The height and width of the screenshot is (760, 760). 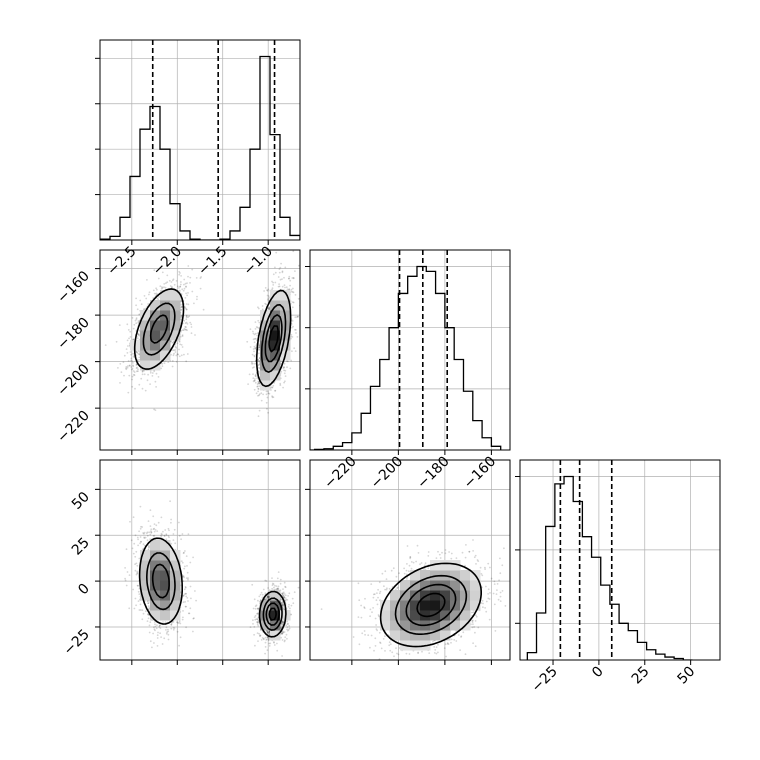 I want to click on hist-panel-p3, so click(x=618, y=562).